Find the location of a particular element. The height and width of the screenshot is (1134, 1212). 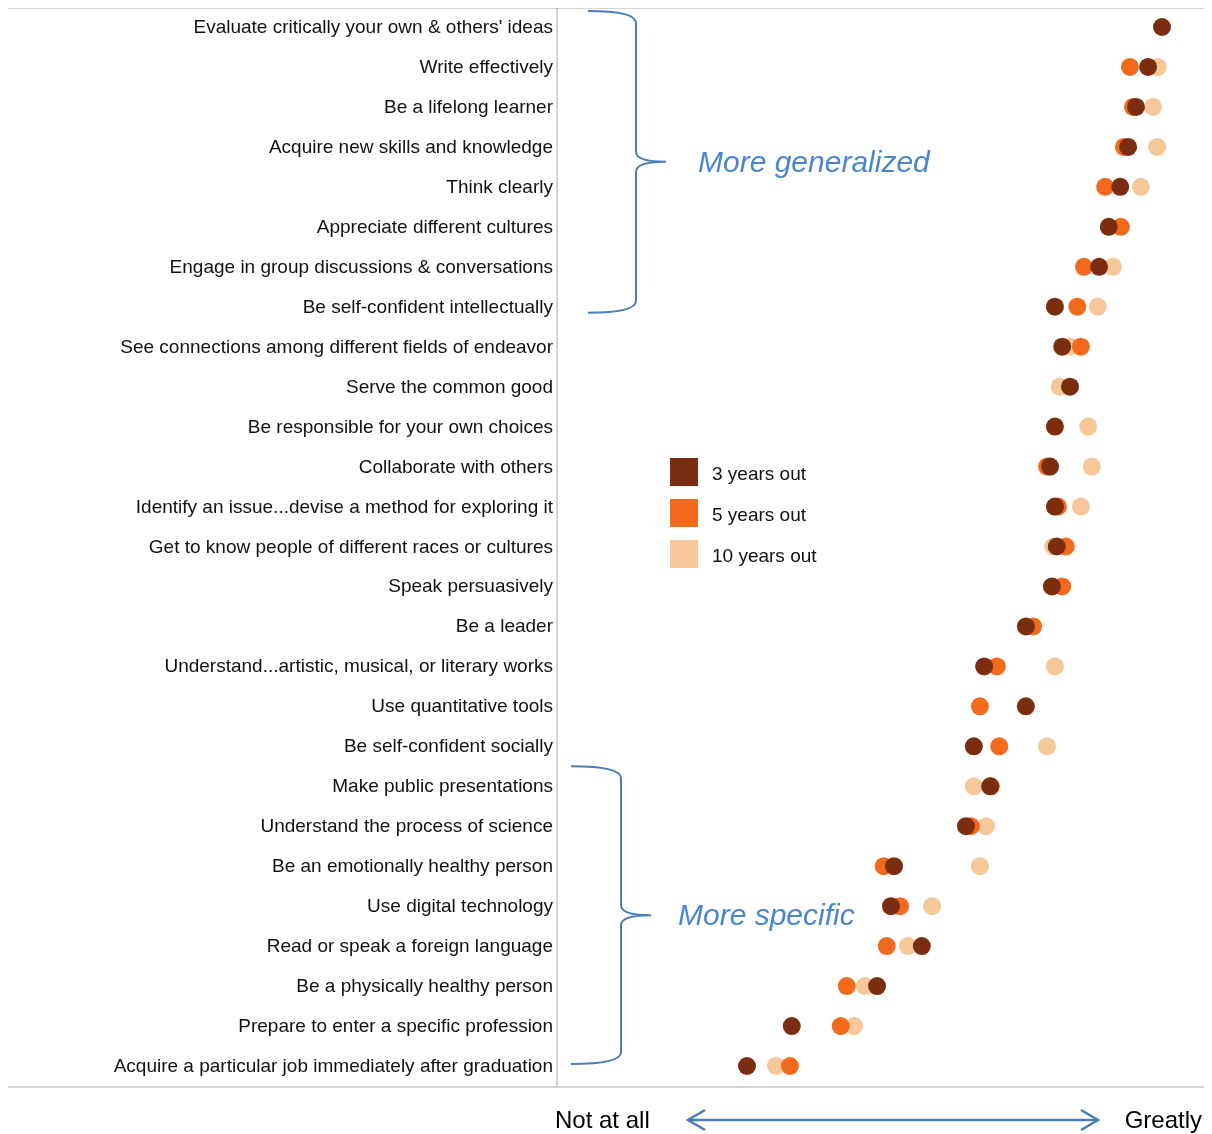

y-tick-label: Collaborate with others is located at coordinates (455, 466).